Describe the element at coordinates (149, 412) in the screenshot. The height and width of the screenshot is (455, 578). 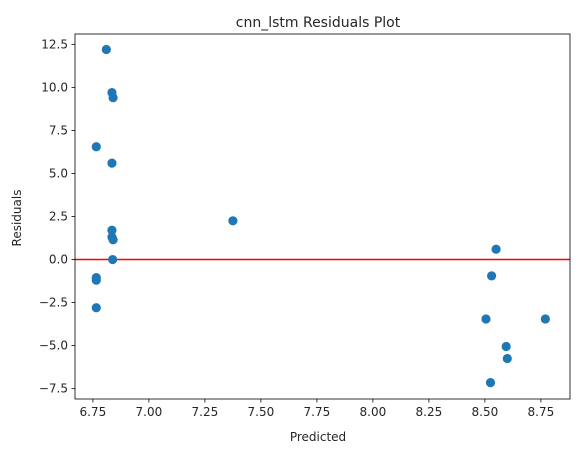
I see `x-tick-label: 7.00` at that location.